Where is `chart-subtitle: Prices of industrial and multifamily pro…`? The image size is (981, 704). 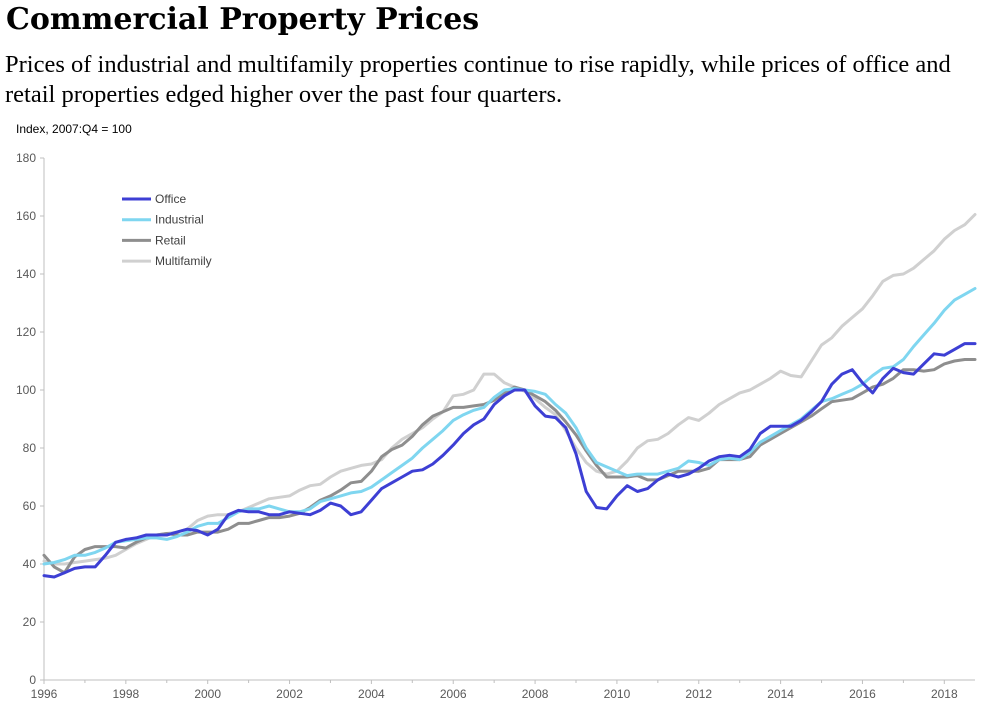
chart-subtitle: Prices of industrial and multifamily pro… is located at coordinates (478, 79).